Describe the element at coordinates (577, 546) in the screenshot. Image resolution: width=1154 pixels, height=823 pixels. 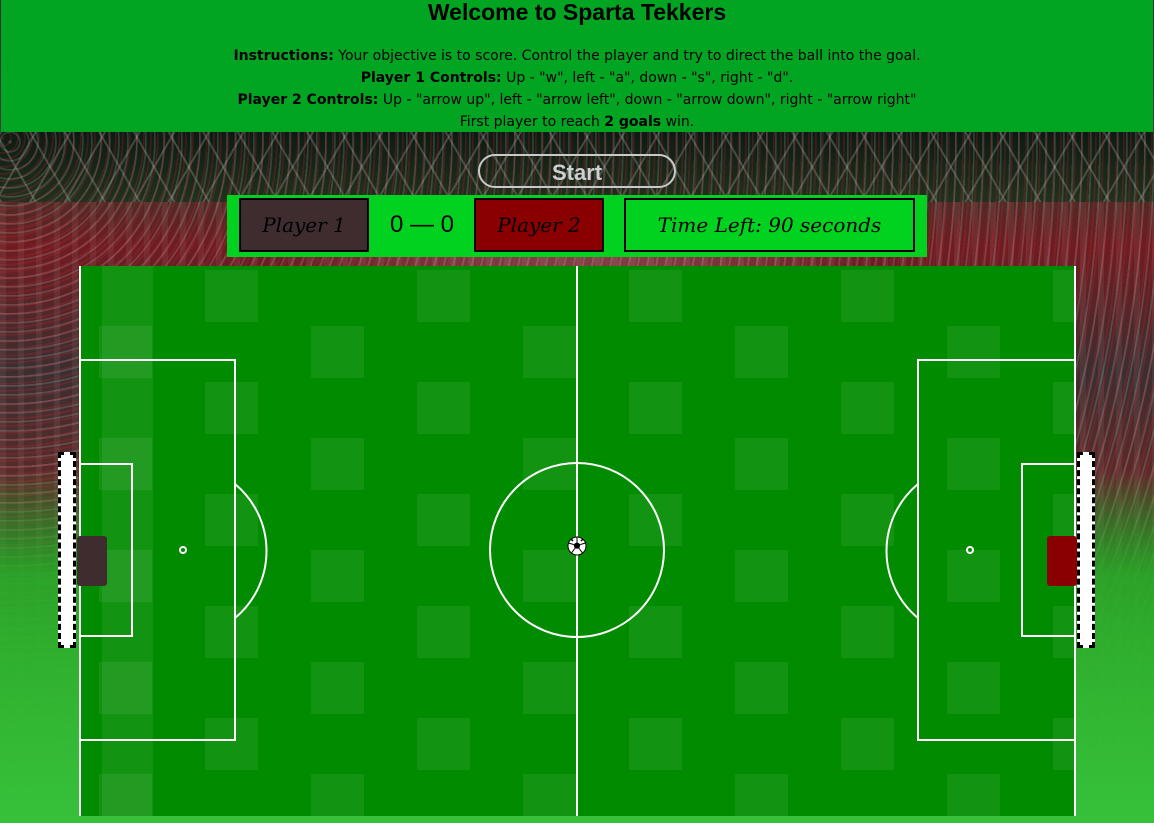
I see `soccer-ball-icon` at that location.